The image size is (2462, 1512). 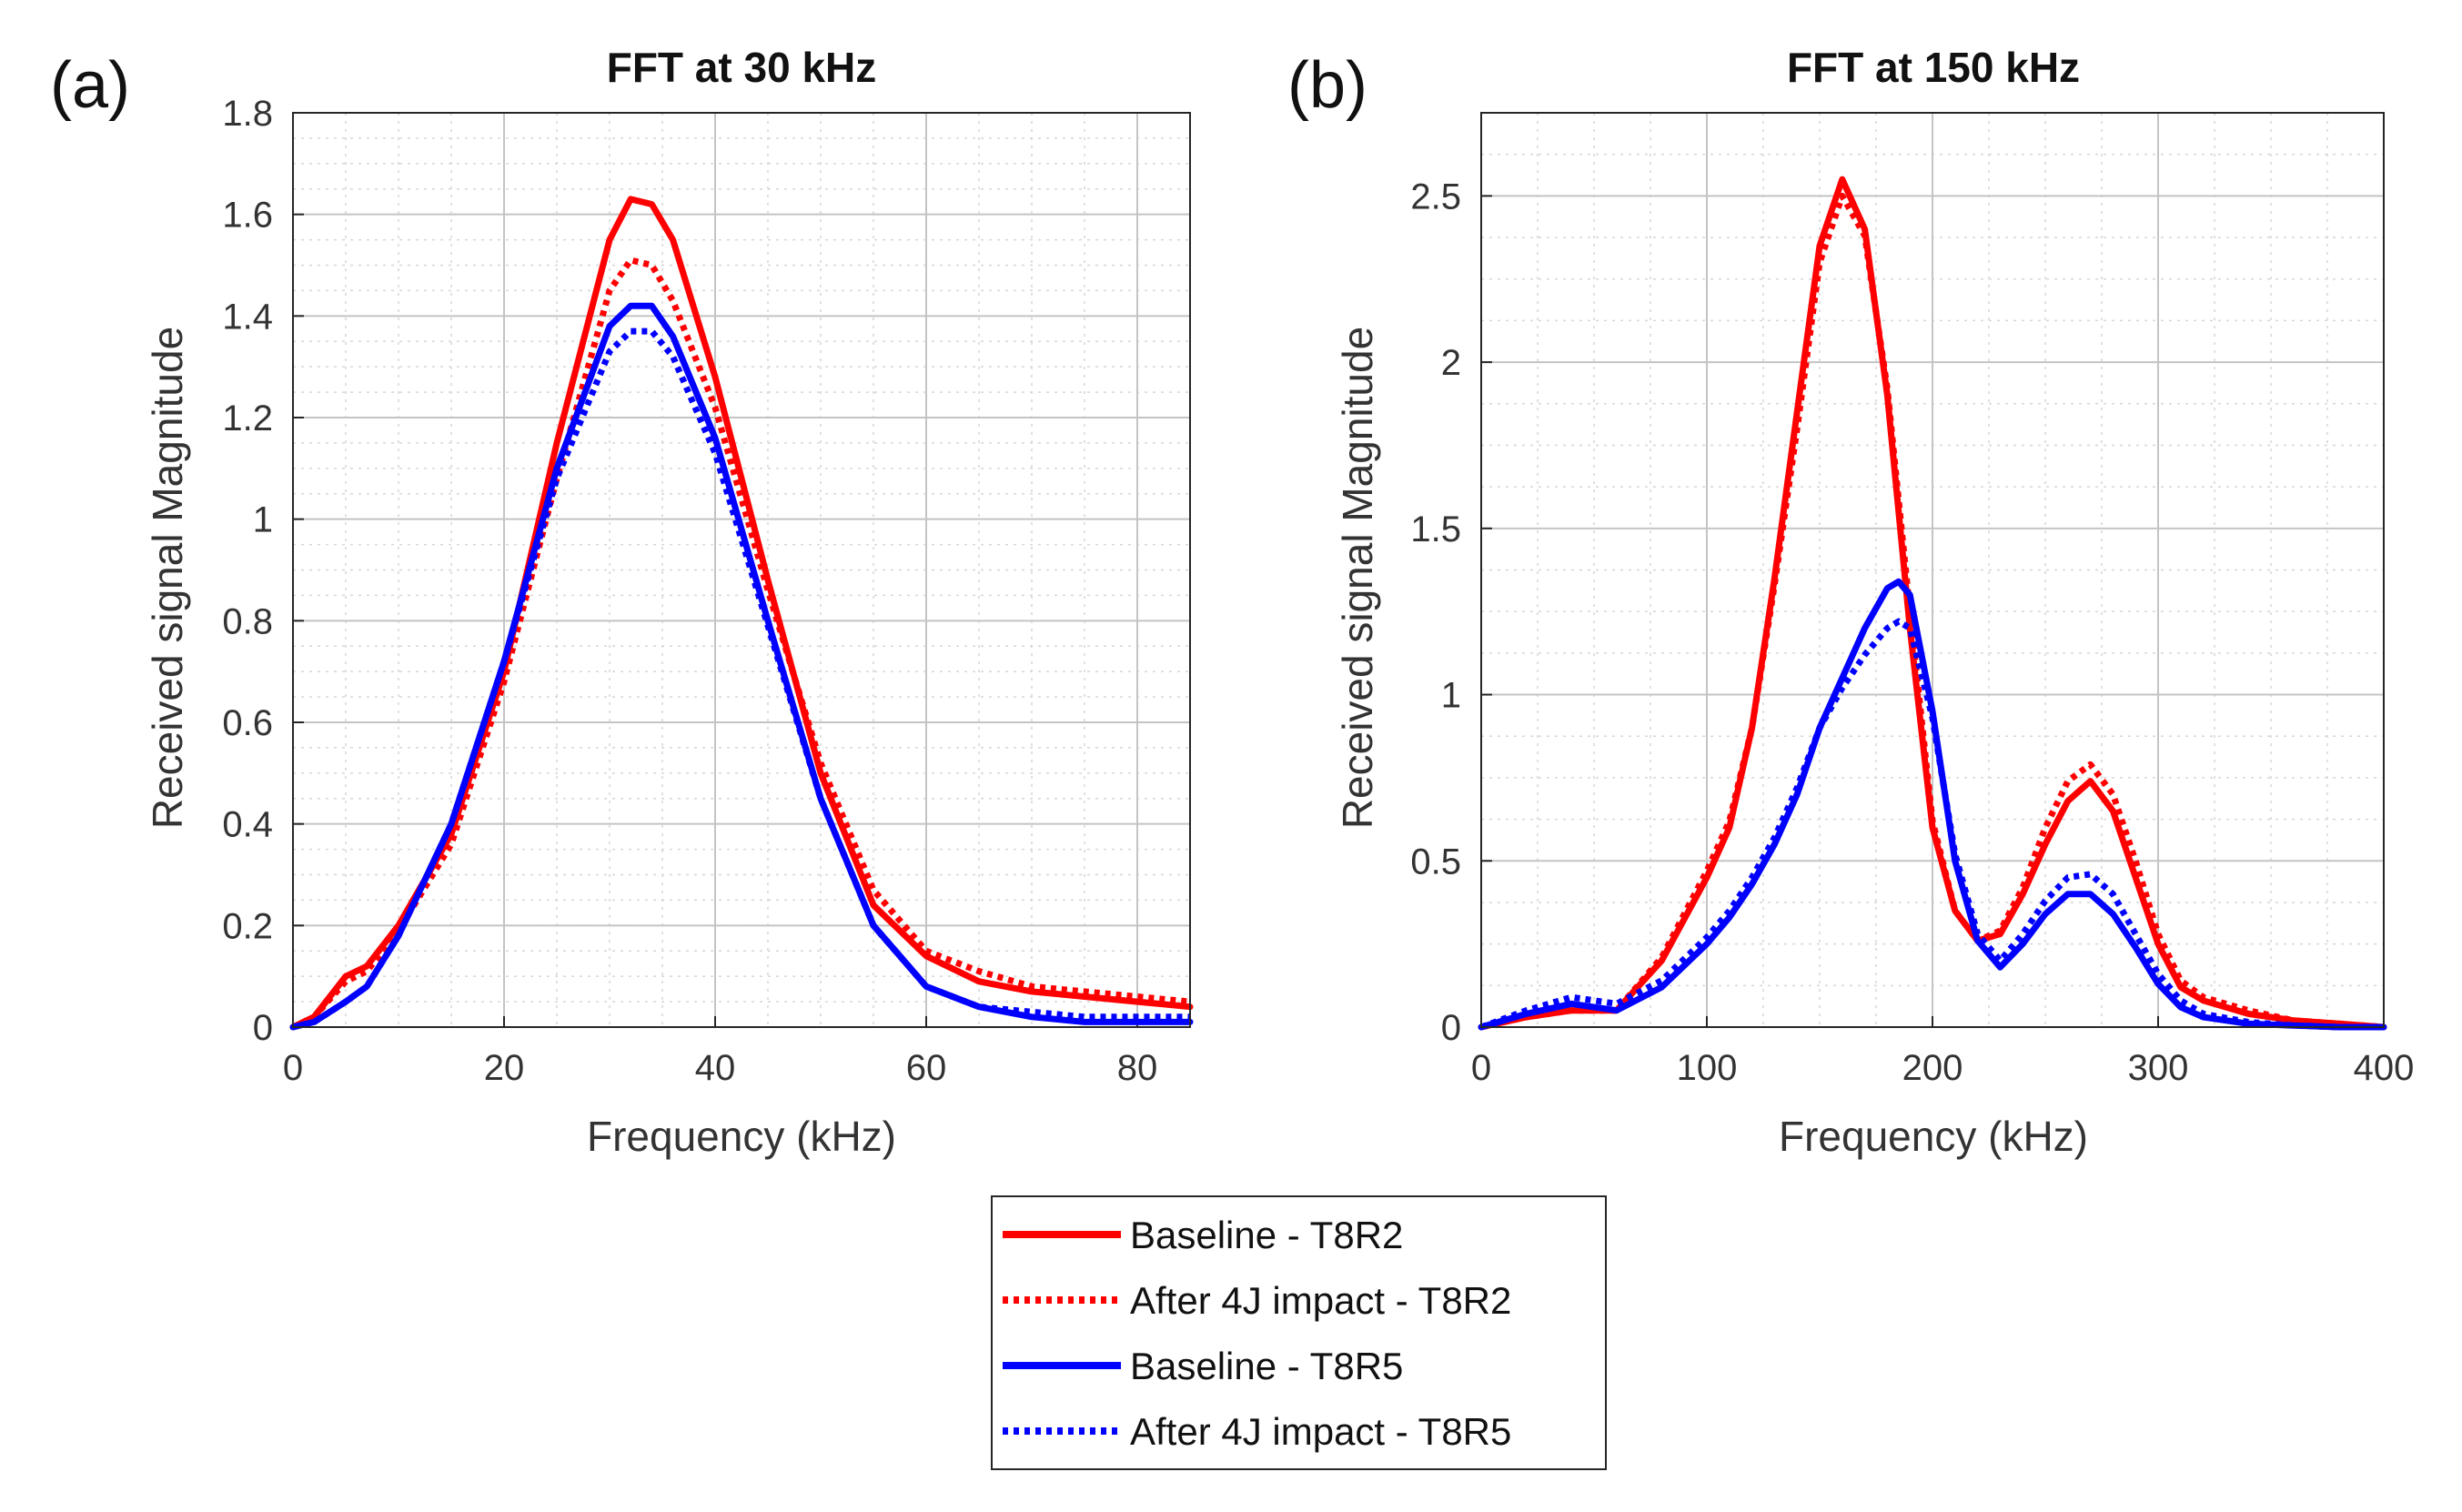 I want to click on legend-entry: After 4J impact - T8R2, so click(x=1257, y=1301).